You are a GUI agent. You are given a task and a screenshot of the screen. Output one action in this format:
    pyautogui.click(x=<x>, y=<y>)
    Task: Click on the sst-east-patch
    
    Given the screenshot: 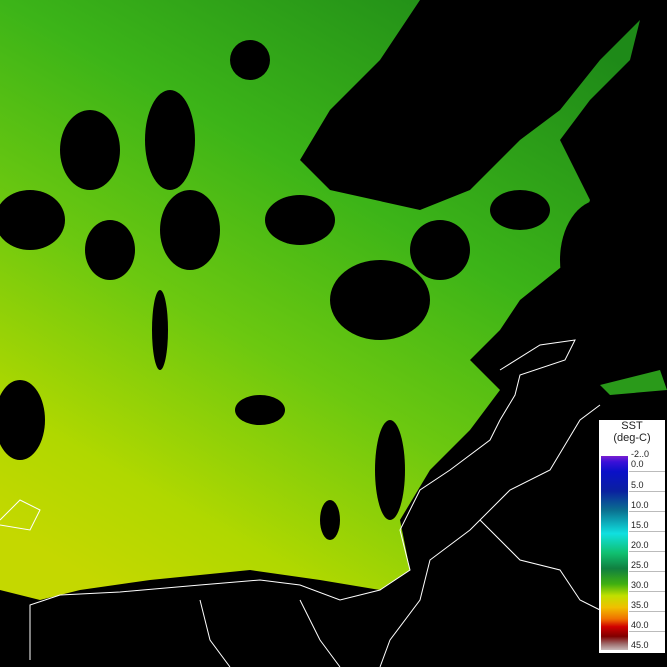 What is the action you would take?
    pyautogui.click(x=633, y=382)
    